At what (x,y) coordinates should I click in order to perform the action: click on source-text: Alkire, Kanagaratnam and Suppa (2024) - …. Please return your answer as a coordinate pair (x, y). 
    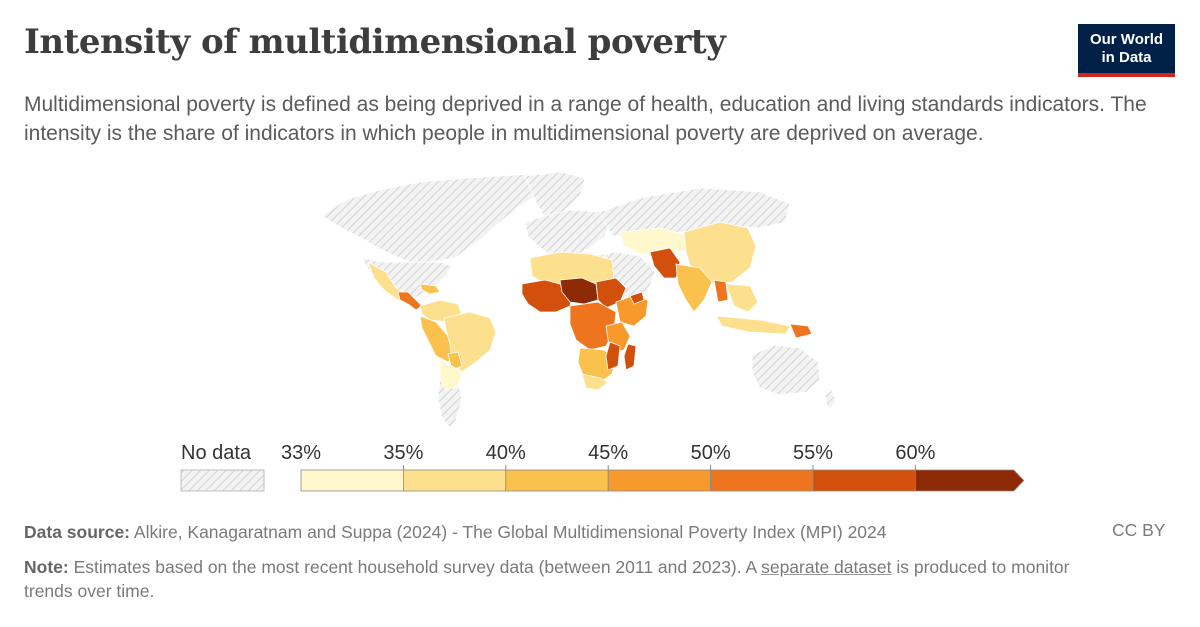
    Looking at the image, I should click on (510, 532).